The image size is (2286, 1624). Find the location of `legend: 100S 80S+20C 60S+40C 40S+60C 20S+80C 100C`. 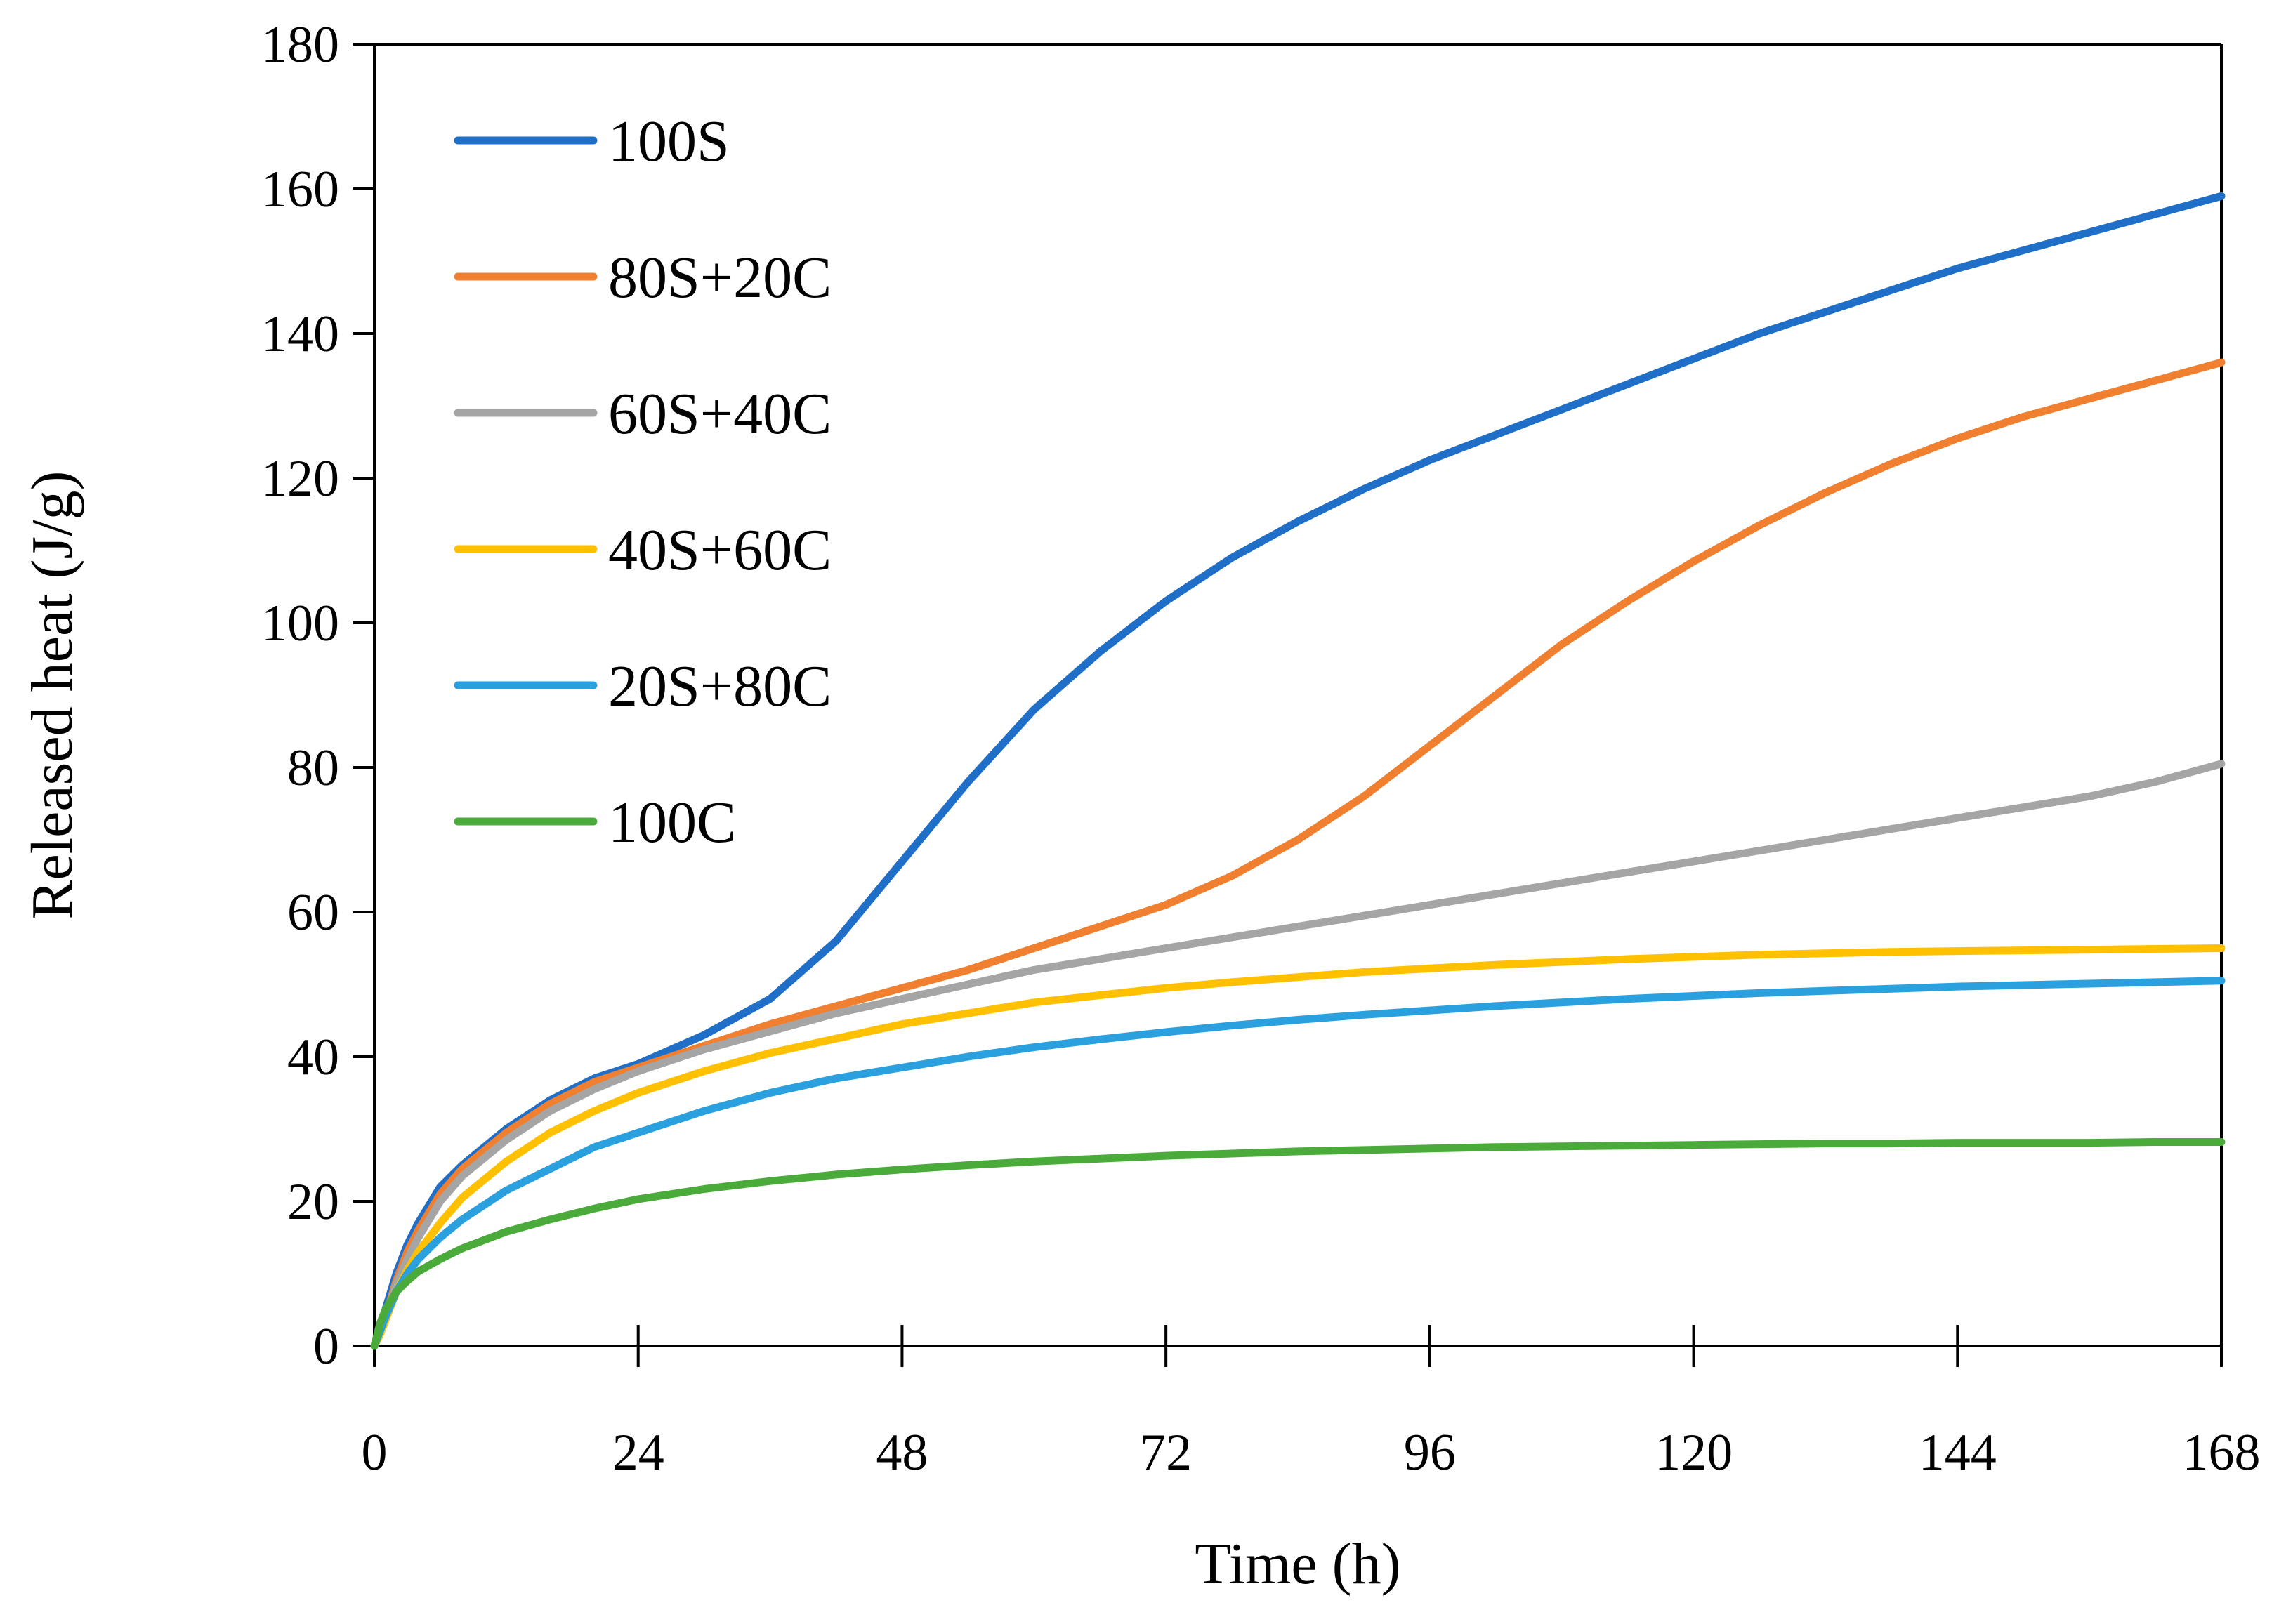

legend: 100S 80S+20C 60S+40C 40S+60C 20S+80C 100C is located at coordinates (643, 482).